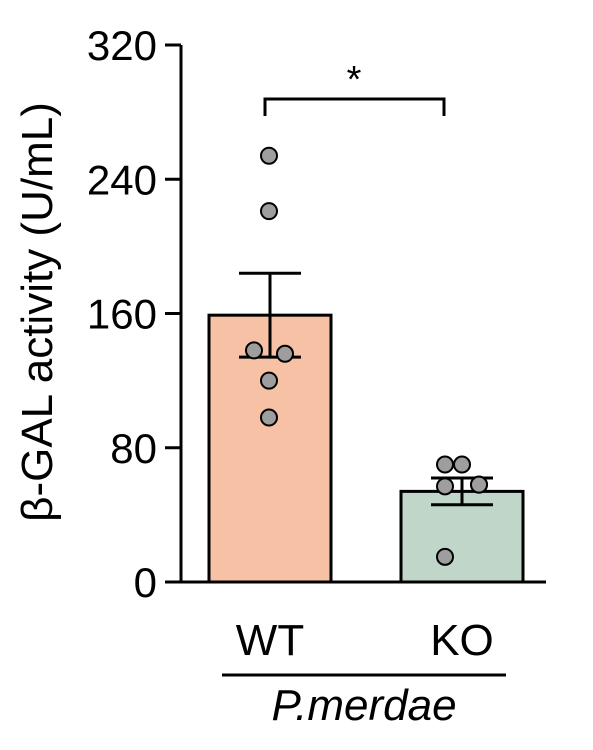 This screenshot has height=750, width=593. What do you see at coordinates (462, 536) in the screenshot?
I see `bar-ko` at bounding box center [462, 536].